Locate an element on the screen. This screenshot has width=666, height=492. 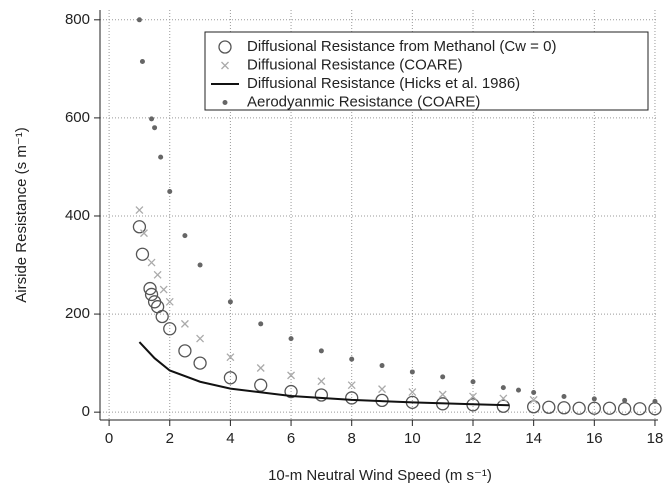
y-tick-label: 0 is located at coordinates (86, 411).